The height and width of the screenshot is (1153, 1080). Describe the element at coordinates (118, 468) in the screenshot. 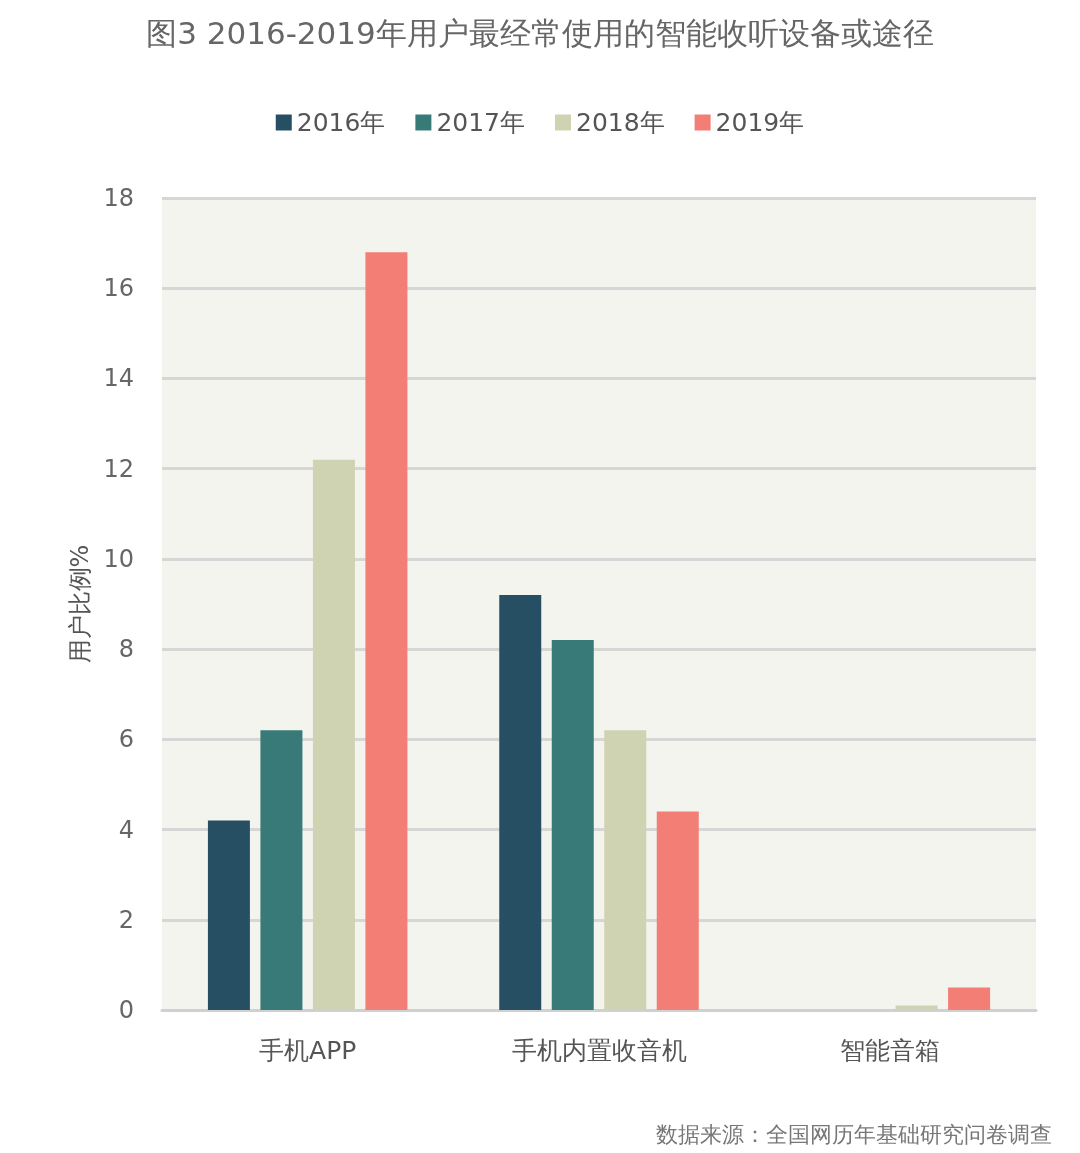

I see `y-tick-label: 12` at that location.